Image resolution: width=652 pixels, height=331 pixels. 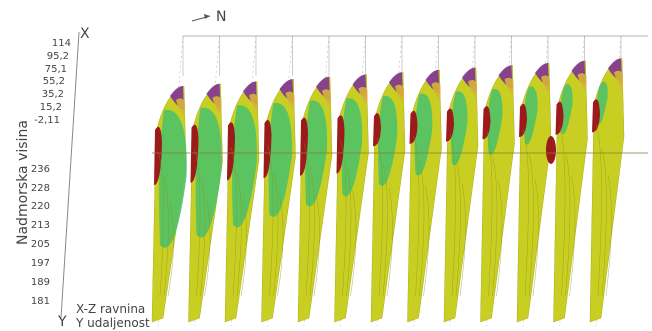 What do you see at coordinates (40, 244) in the screenshot?
I see `z-tick: 205` at bounding box center [40, 244].